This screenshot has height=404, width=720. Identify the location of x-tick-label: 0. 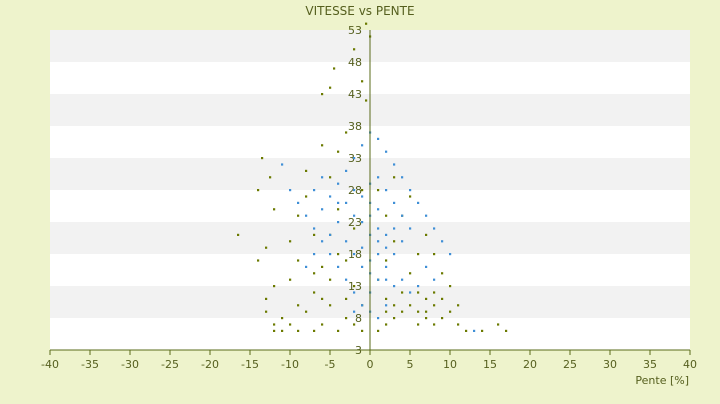
(370, 364).